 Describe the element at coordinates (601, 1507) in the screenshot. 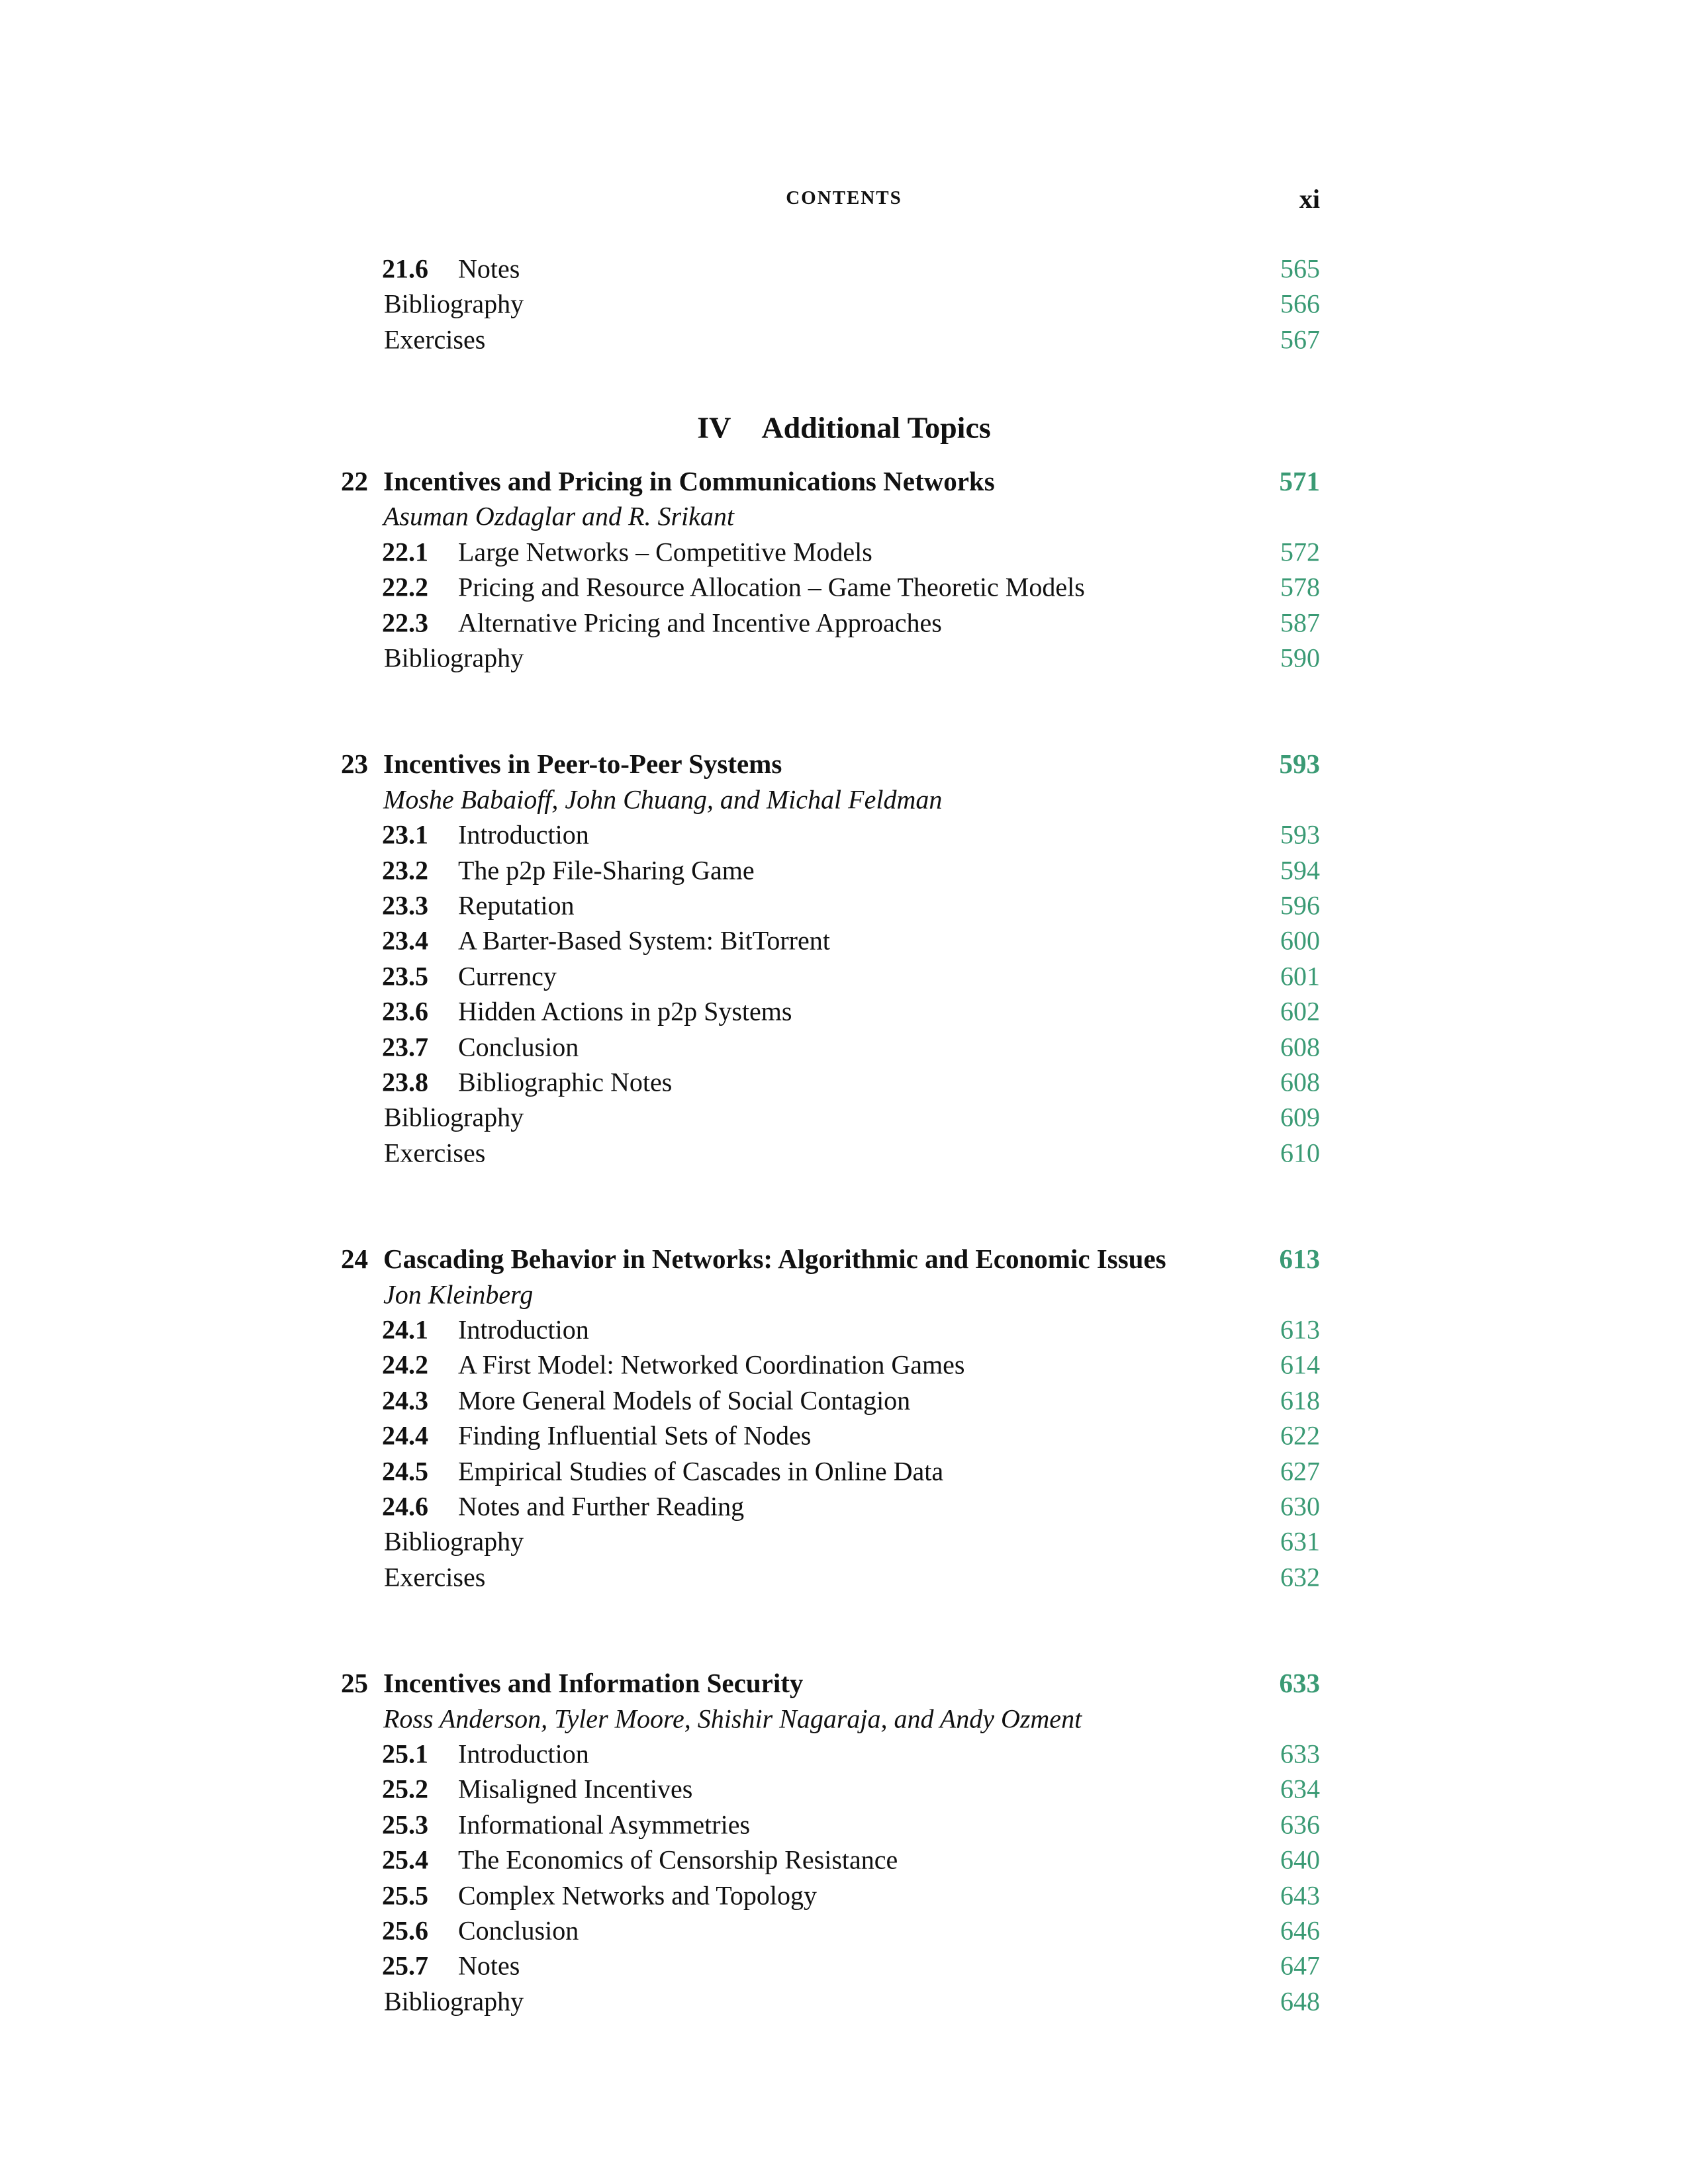

I see `section-title: Notes and Further Reading` at that location.